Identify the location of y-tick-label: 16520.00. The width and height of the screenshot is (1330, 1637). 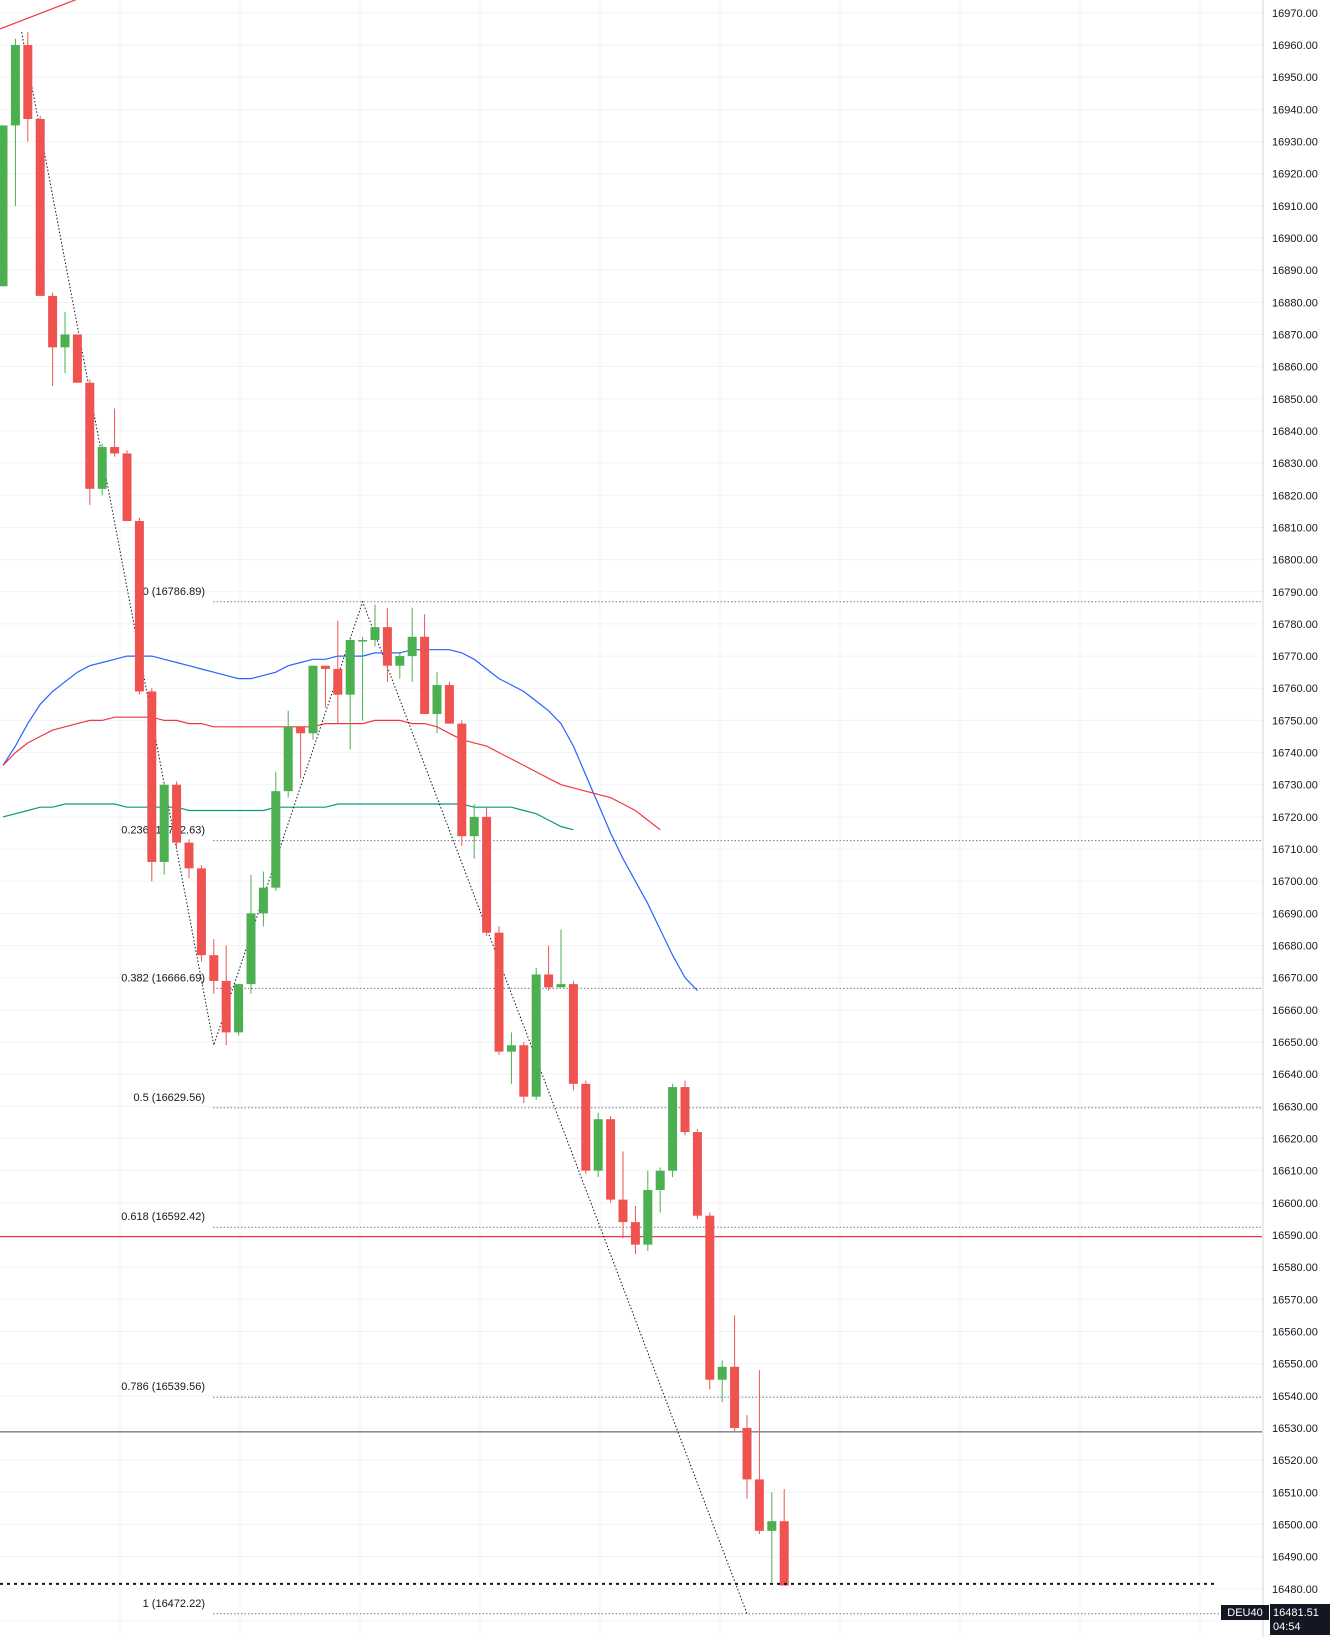
(1295, 1461).